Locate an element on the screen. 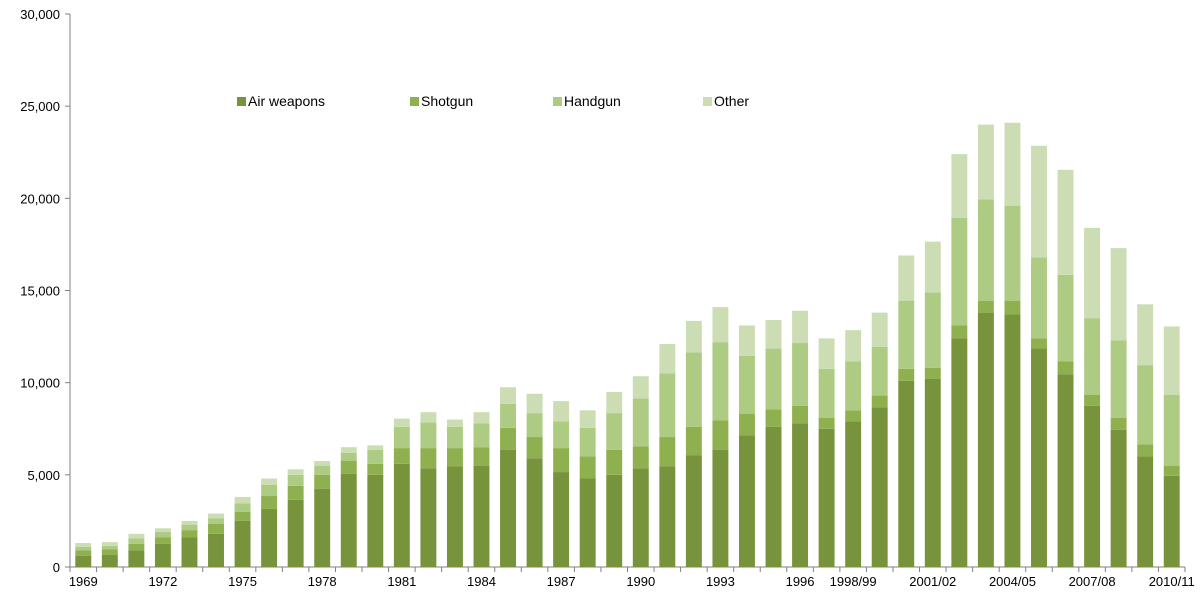  x-tick-label: 1978 is located at coordinates (322, 581).